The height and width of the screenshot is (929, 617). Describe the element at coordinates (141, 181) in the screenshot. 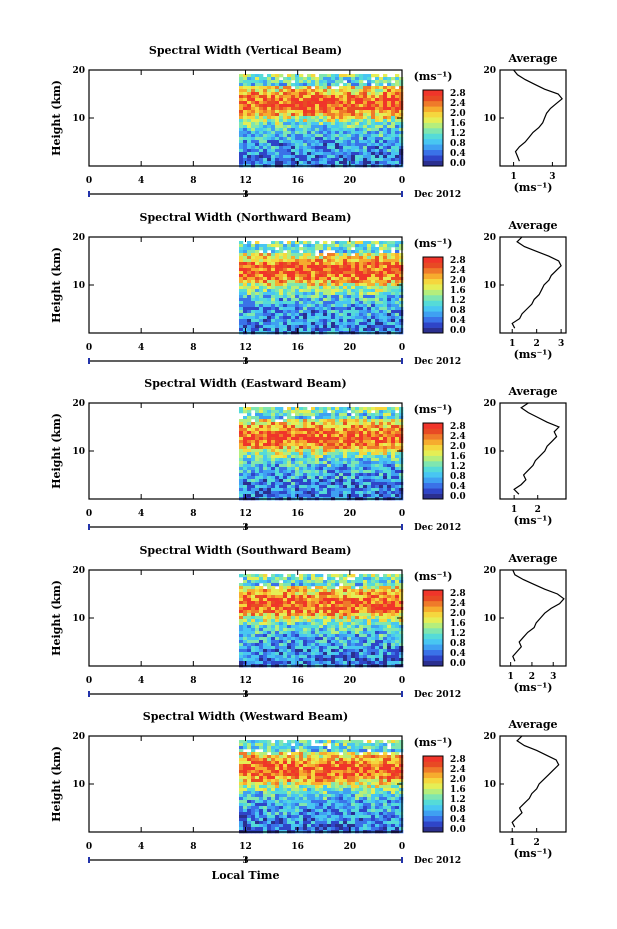

I see `x-tick-label: 4` at that location.